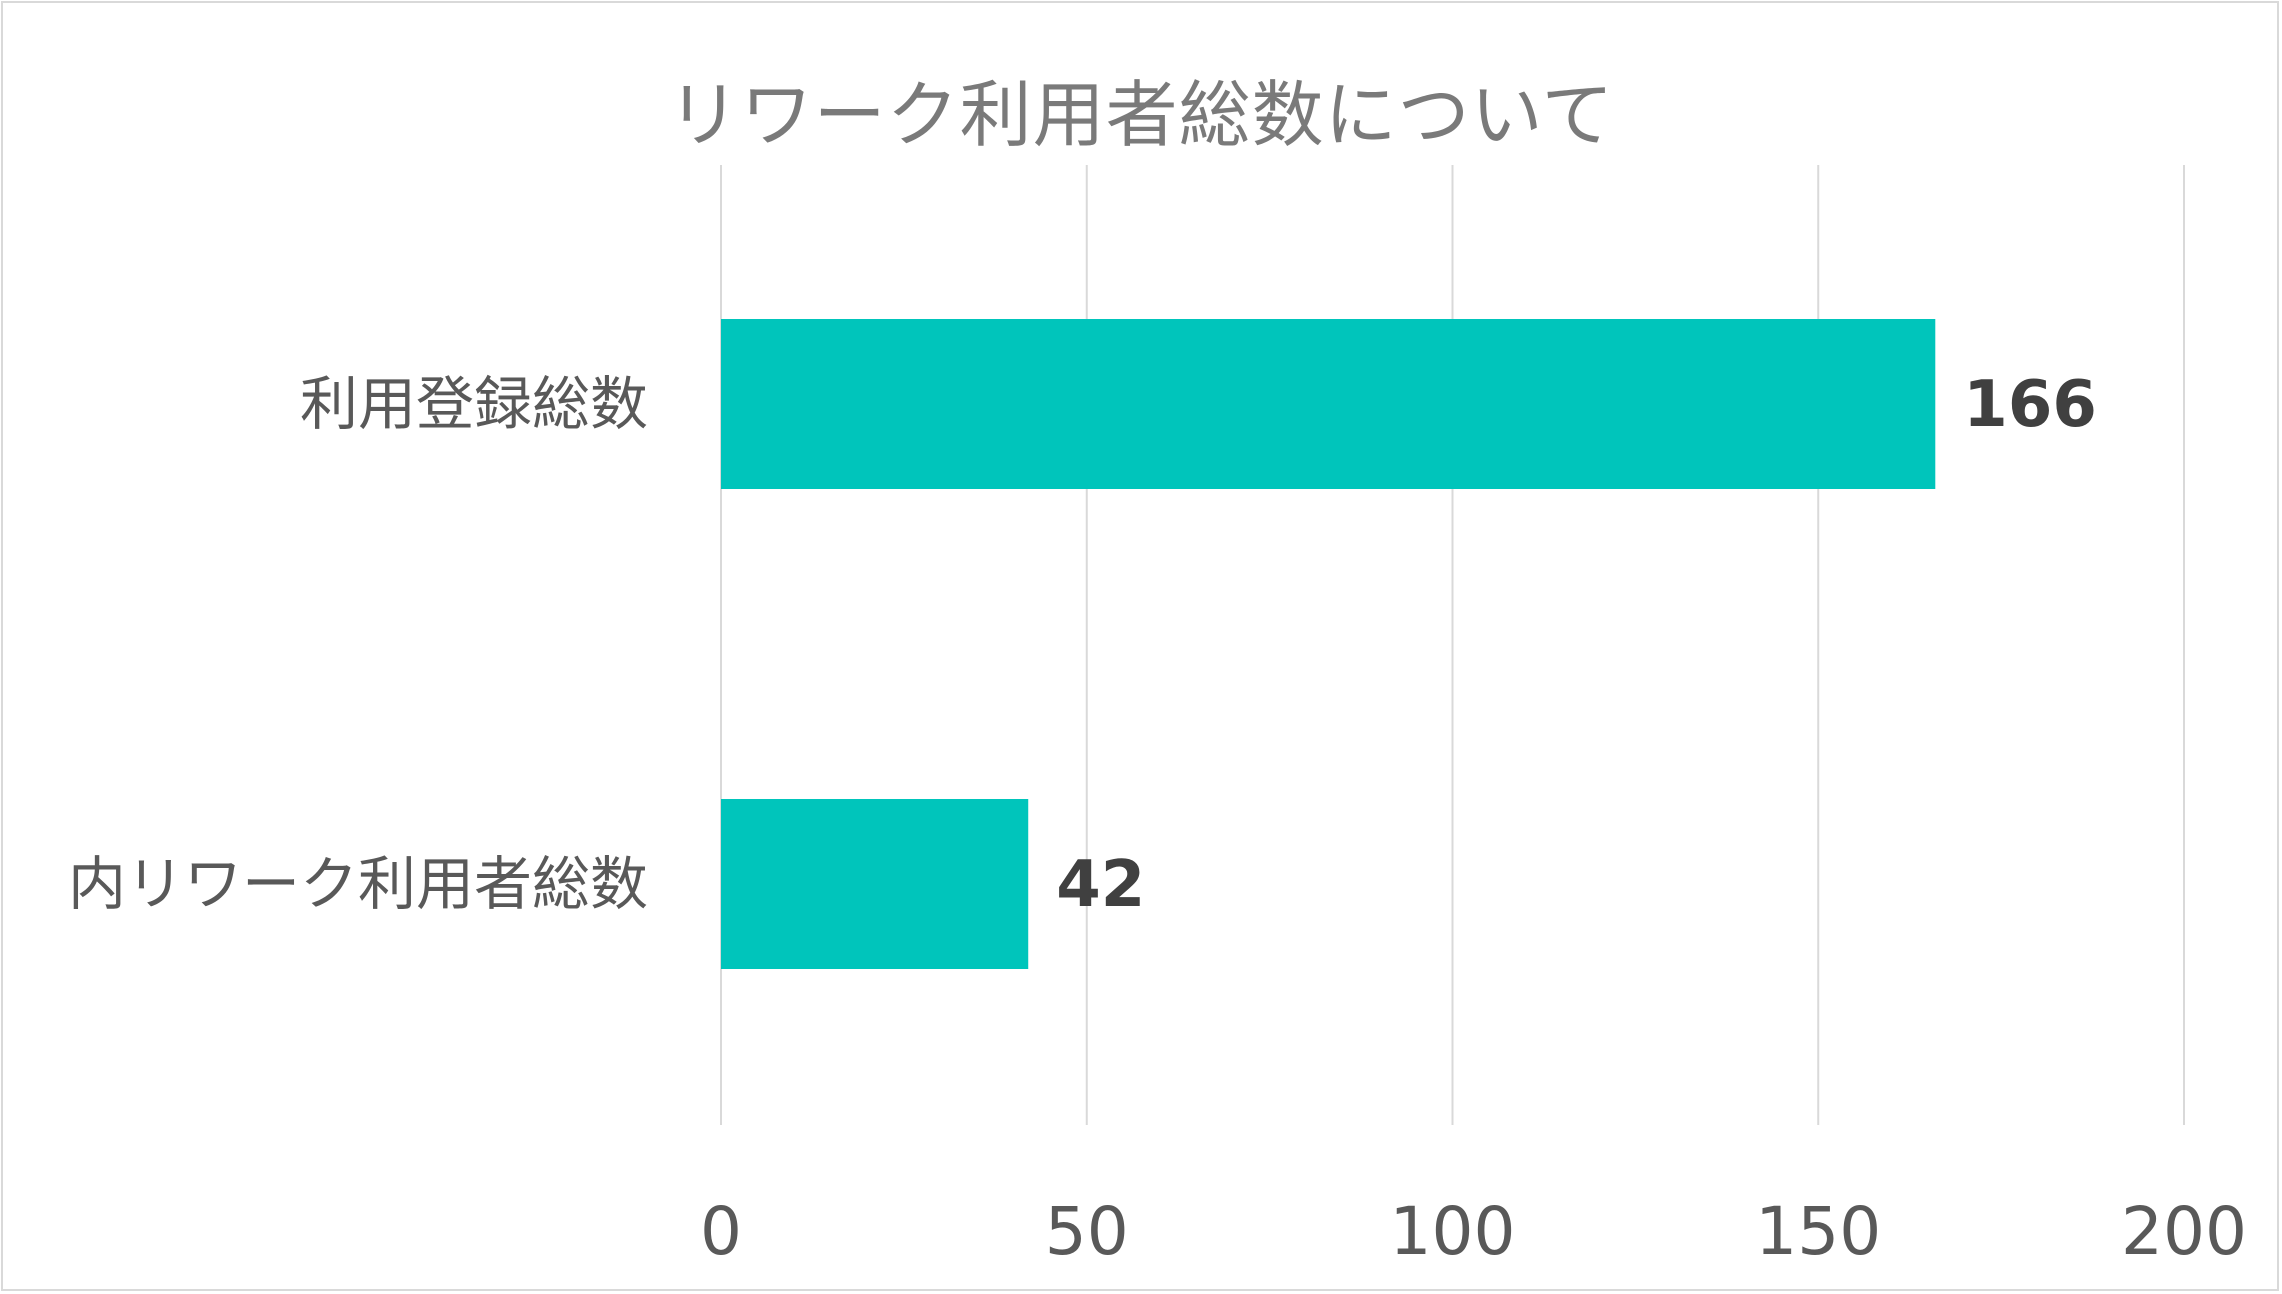 The width and height of the screenshot is (2282, 1294). I want to click on x-tick-label: 100, so click(1453, 1231).